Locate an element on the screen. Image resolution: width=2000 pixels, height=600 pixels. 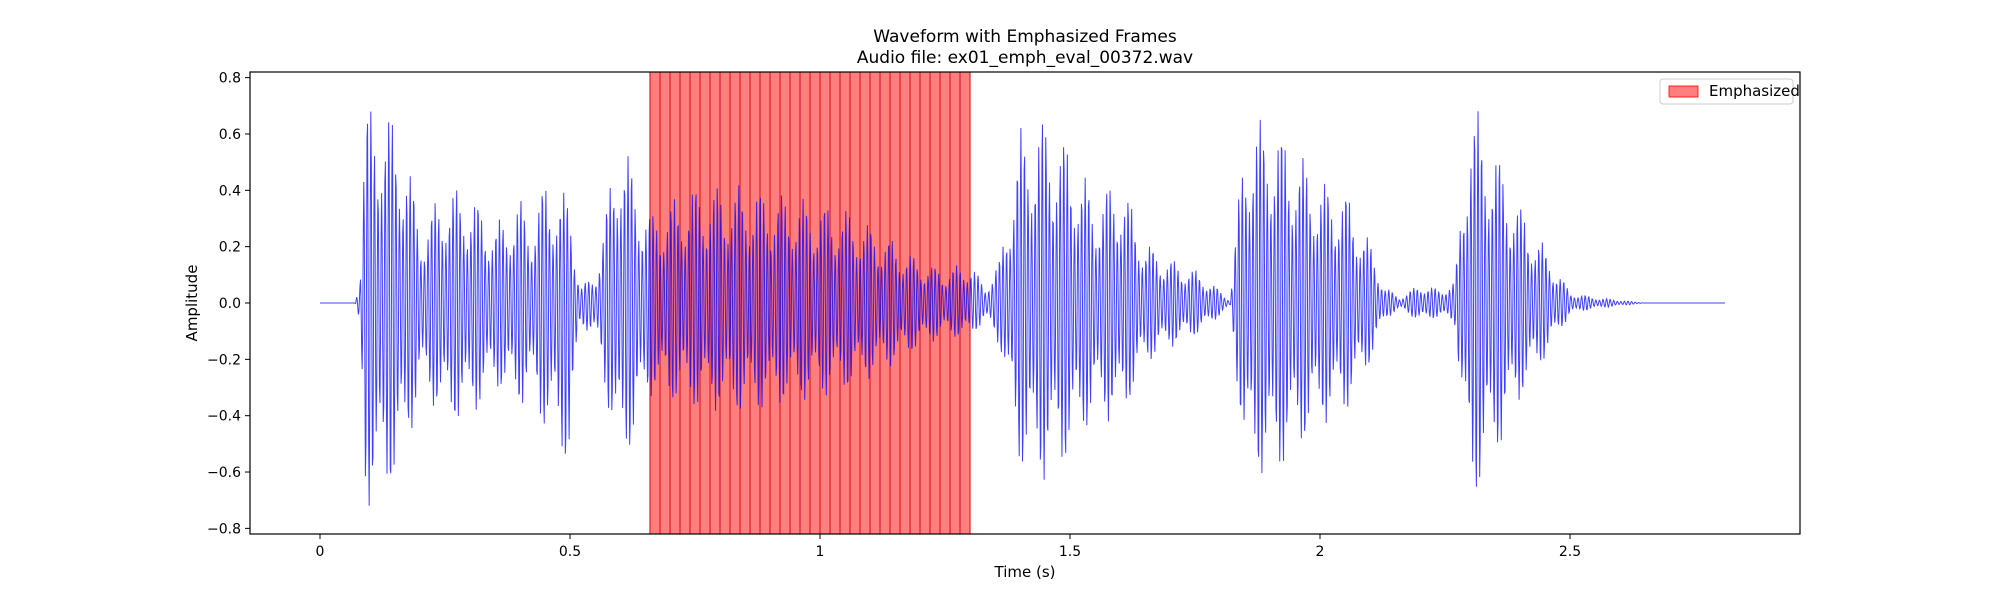
y-axis-ticks: −0.8 −0.6 −0.4 −0.2 0.0 0.2 0.4 0.6 0.8 is located at coordinates (228, 304).